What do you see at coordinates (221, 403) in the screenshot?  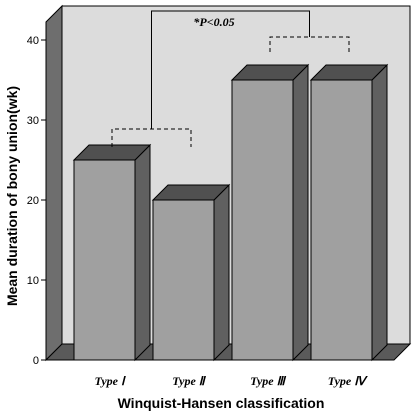 I see `x-axis-label: Winquist-Hansen classification` at bounding box center [221, 403].